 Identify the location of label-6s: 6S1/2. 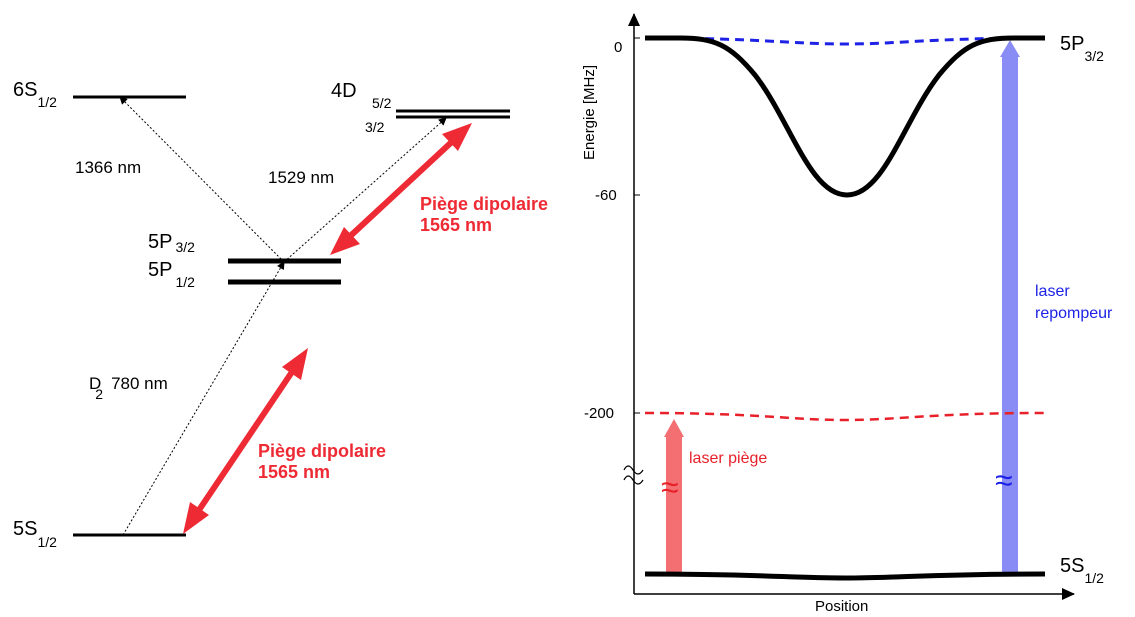
(35, 94).